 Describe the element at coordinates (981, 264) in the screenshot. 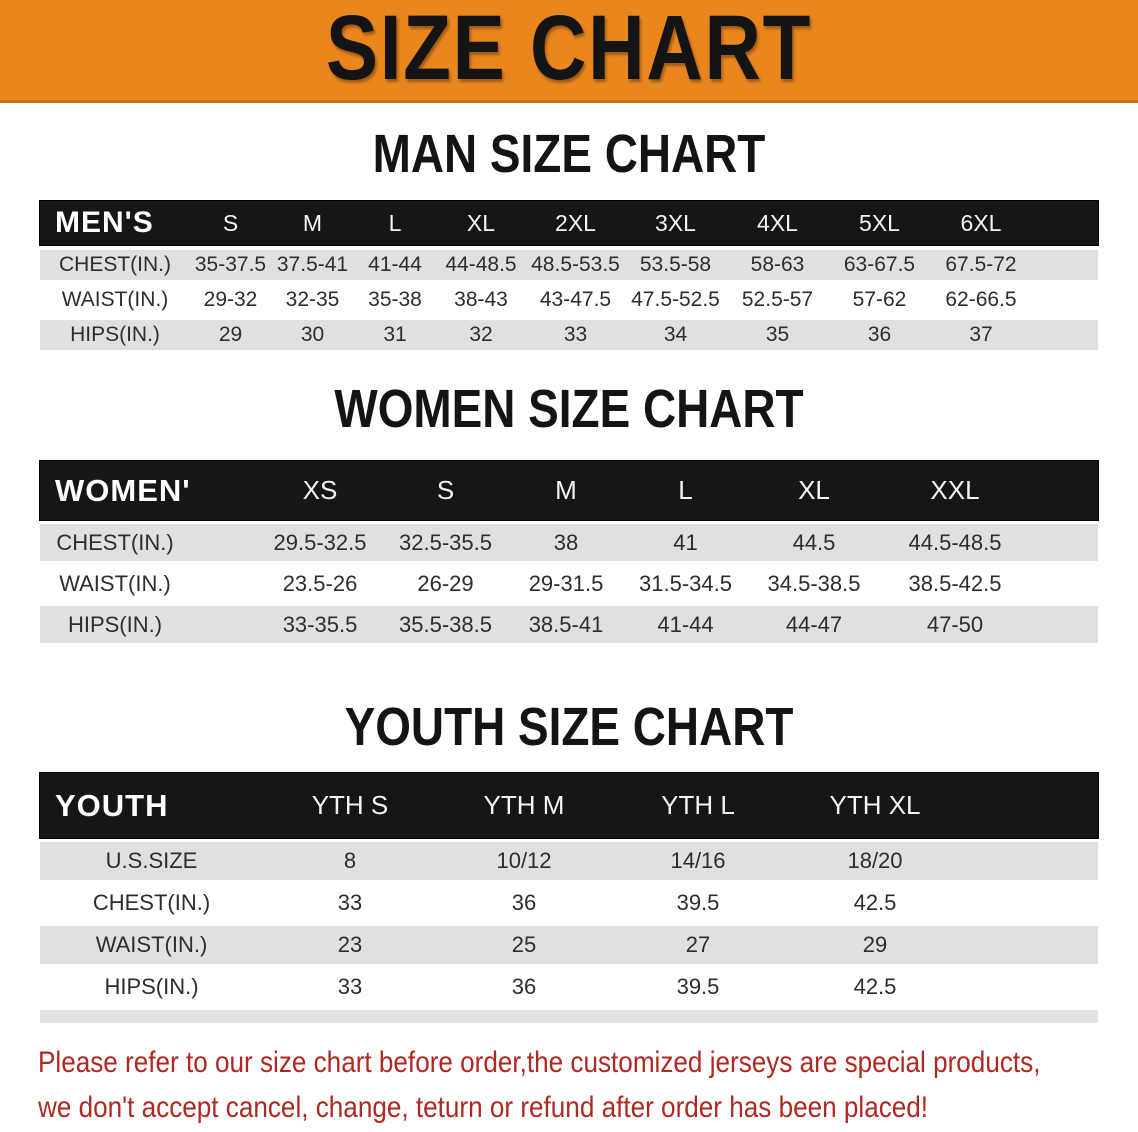

I see `value-cell: 67.5-72` at that location.